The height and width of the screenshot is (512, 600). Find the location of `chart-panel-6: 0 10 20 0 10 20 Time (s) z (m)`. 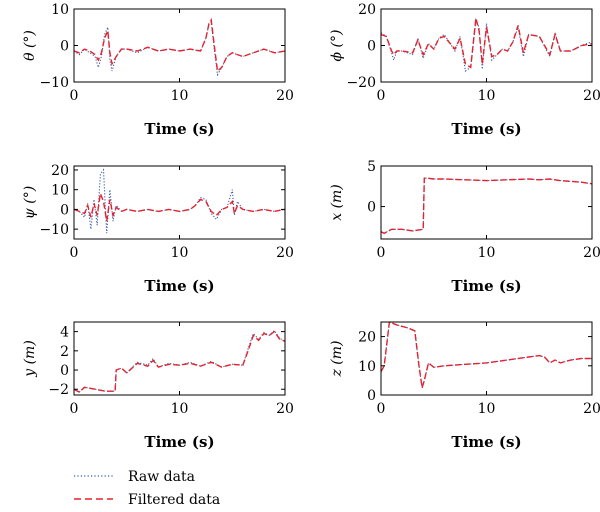

chart-panel-6: 0 10 20 0 10 20 Time (s) z (m) is located at coordinates (464, 386).